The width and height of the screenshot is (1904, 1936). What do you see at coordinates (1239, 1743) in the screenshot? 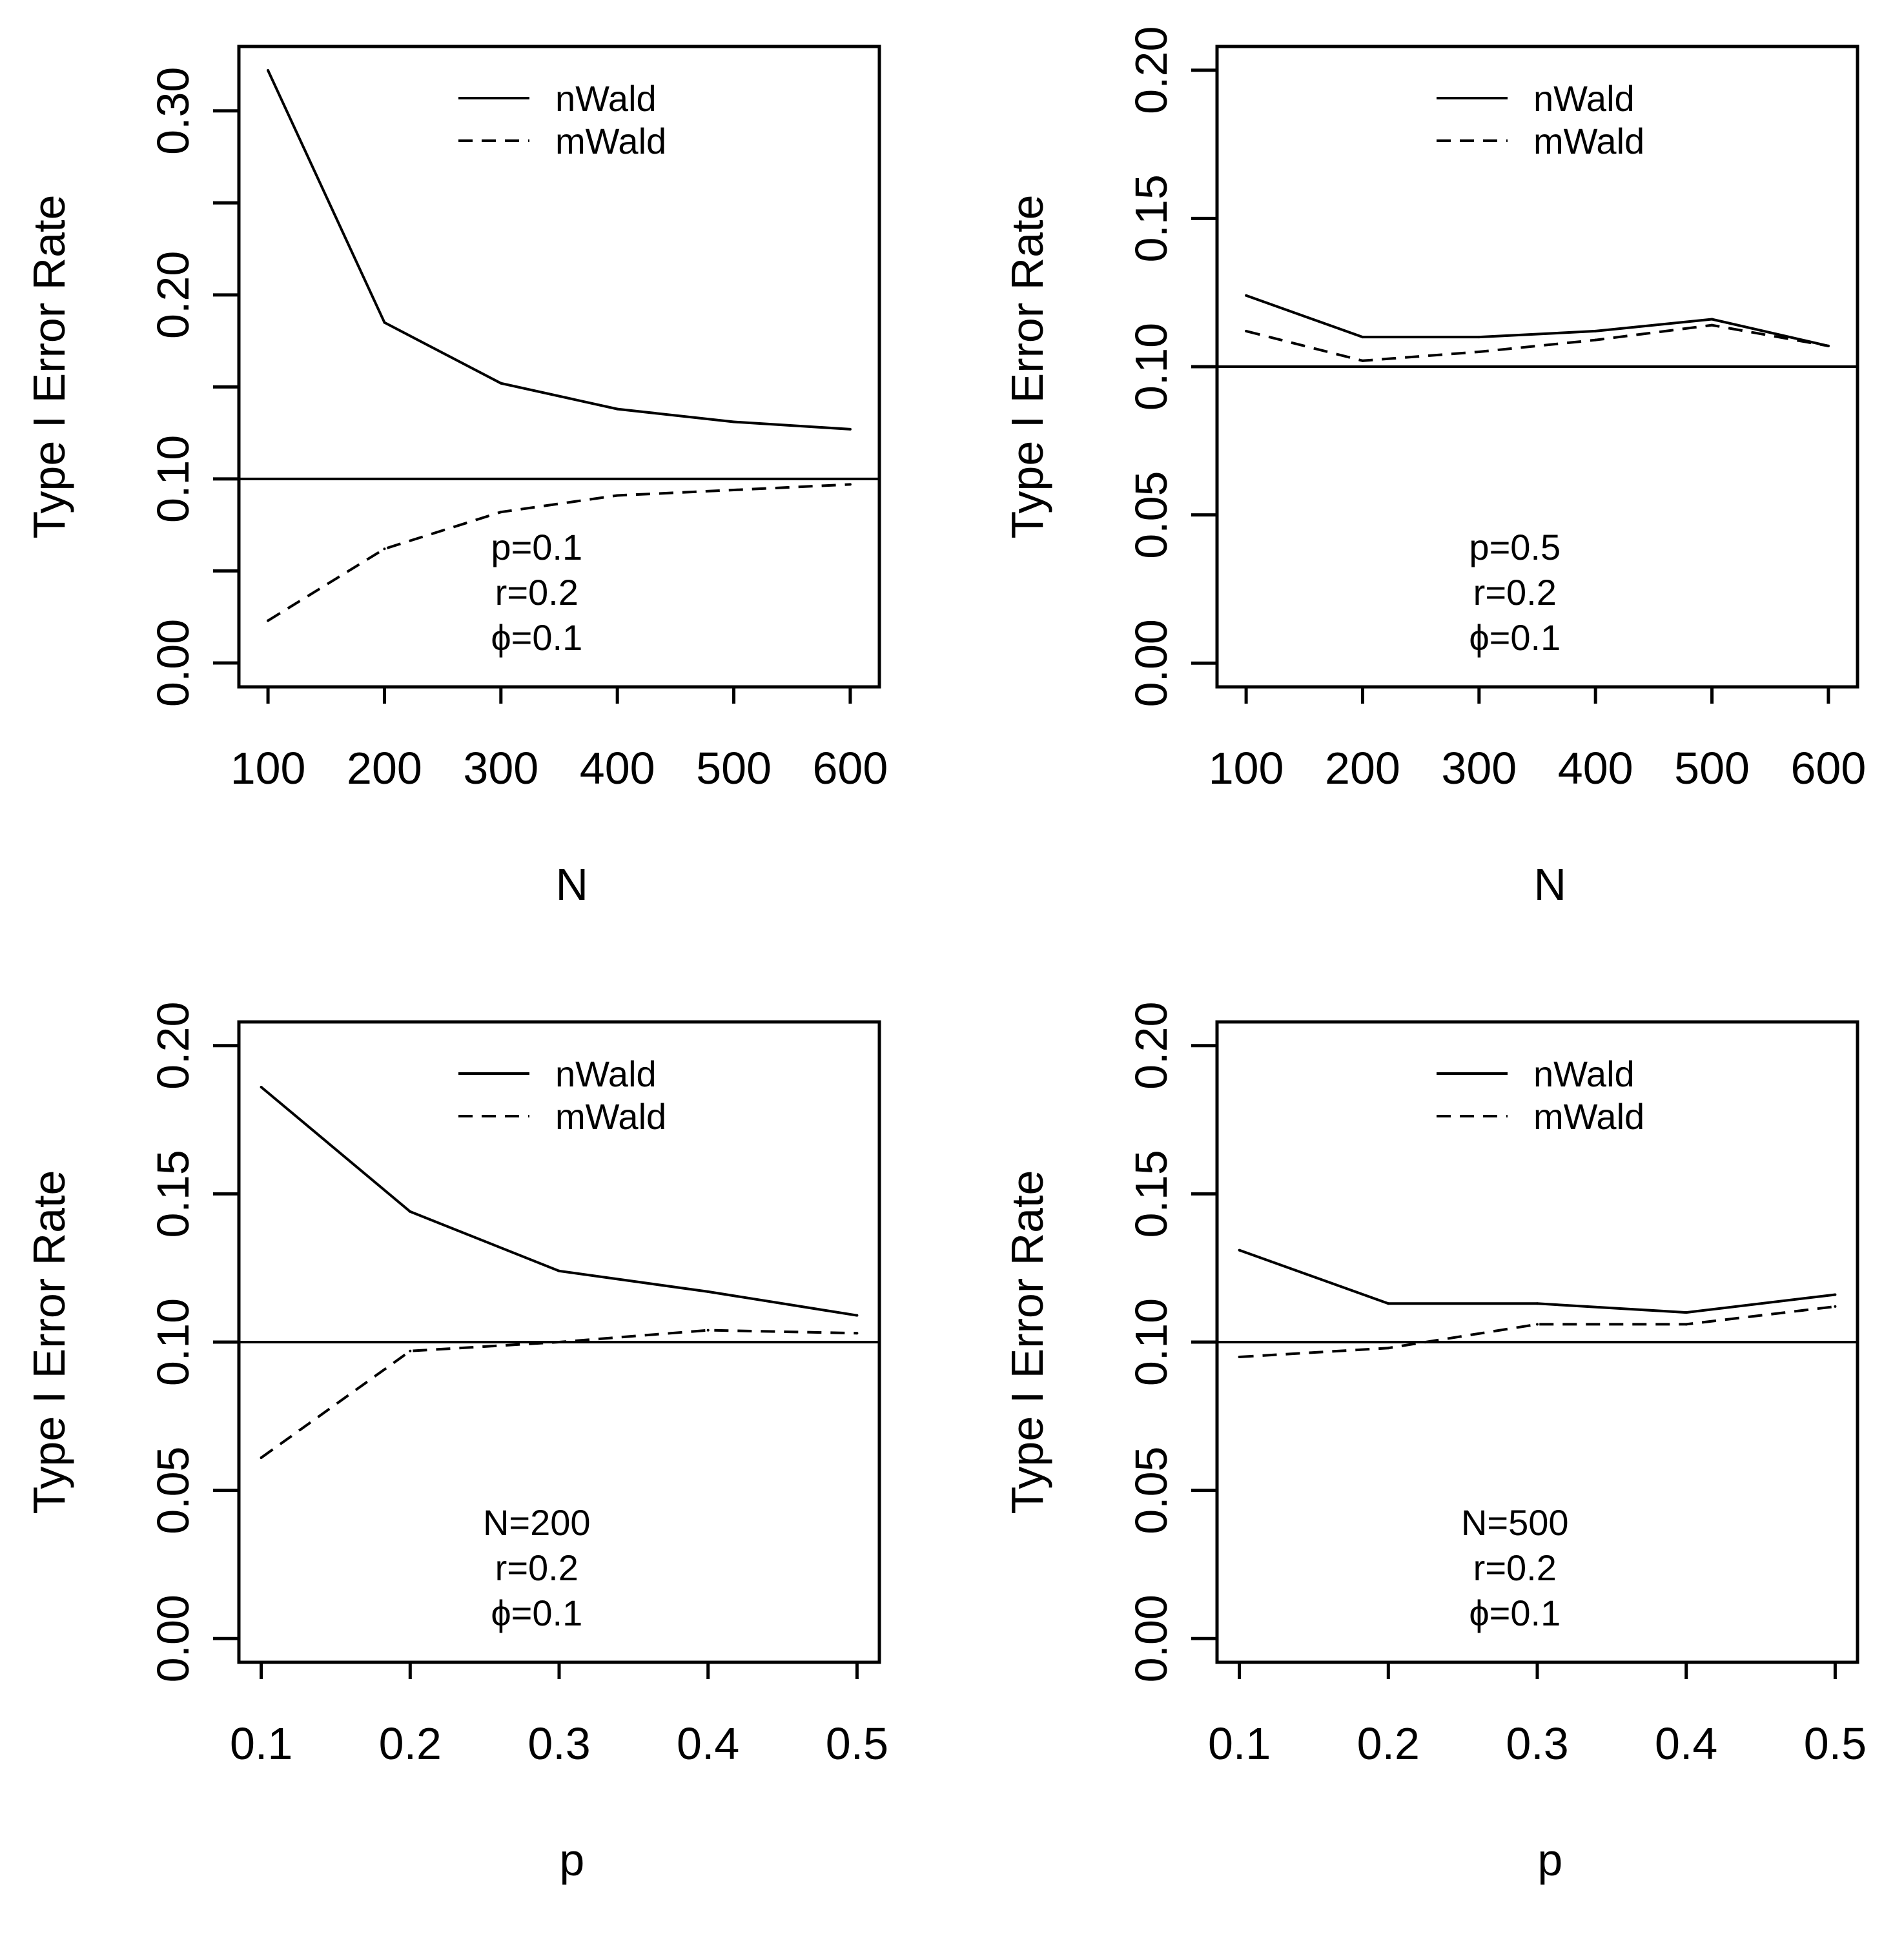
I see `x-tick-label: 0.1` at bounding box center [1239, 1743].